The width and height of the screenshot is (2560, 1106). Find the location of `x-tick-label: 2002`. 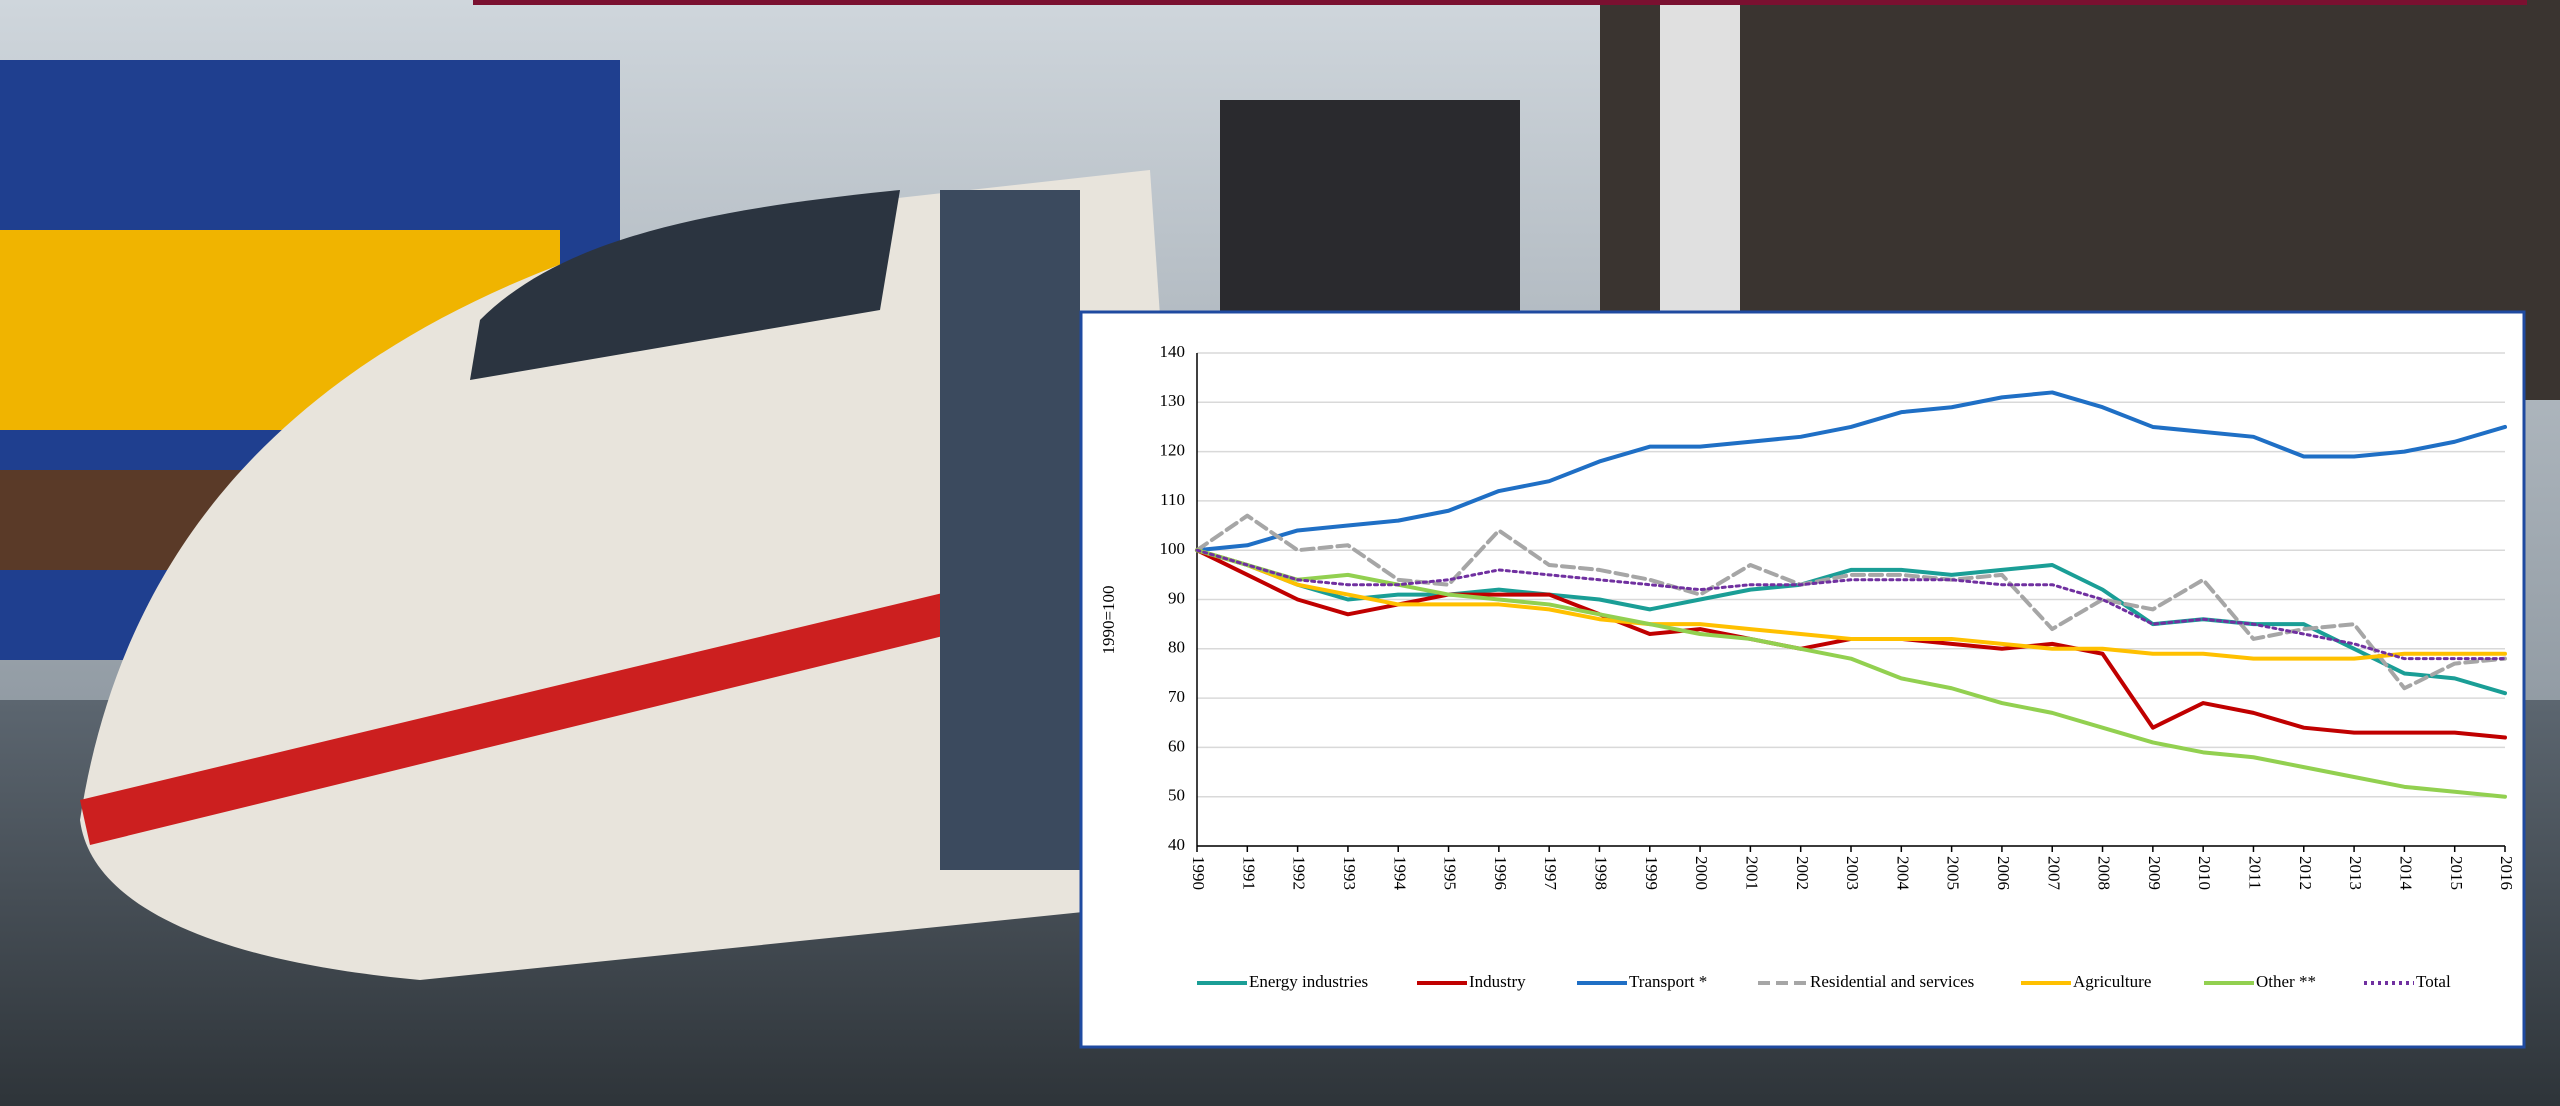

x-tick-label: 2002 is located at coordinates (1802, 873).